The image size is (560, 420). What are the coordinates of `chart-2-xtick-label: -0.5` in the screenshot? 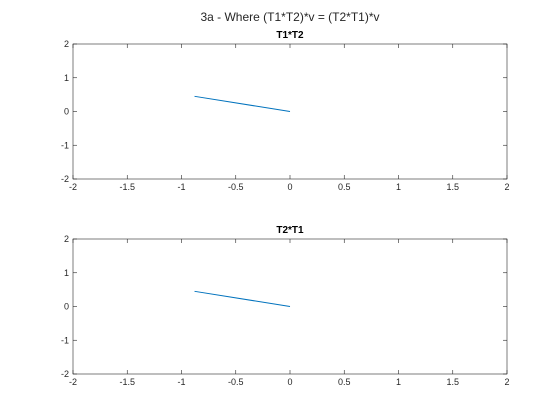 It's located at (236, 382).